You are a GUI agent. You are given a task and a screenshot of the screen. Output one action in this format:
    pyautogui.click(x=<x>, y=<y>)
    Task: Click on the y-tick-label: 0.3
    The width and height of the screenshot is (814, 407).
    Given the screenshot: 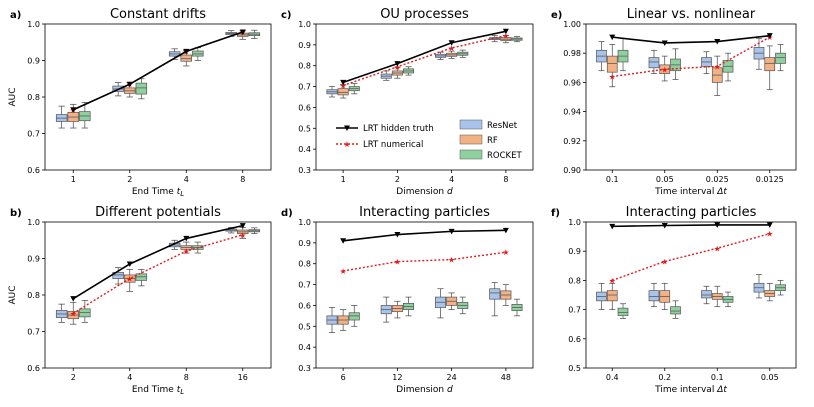 What is the action you would take?
    pyautogui.click(x=304, y=170)
    